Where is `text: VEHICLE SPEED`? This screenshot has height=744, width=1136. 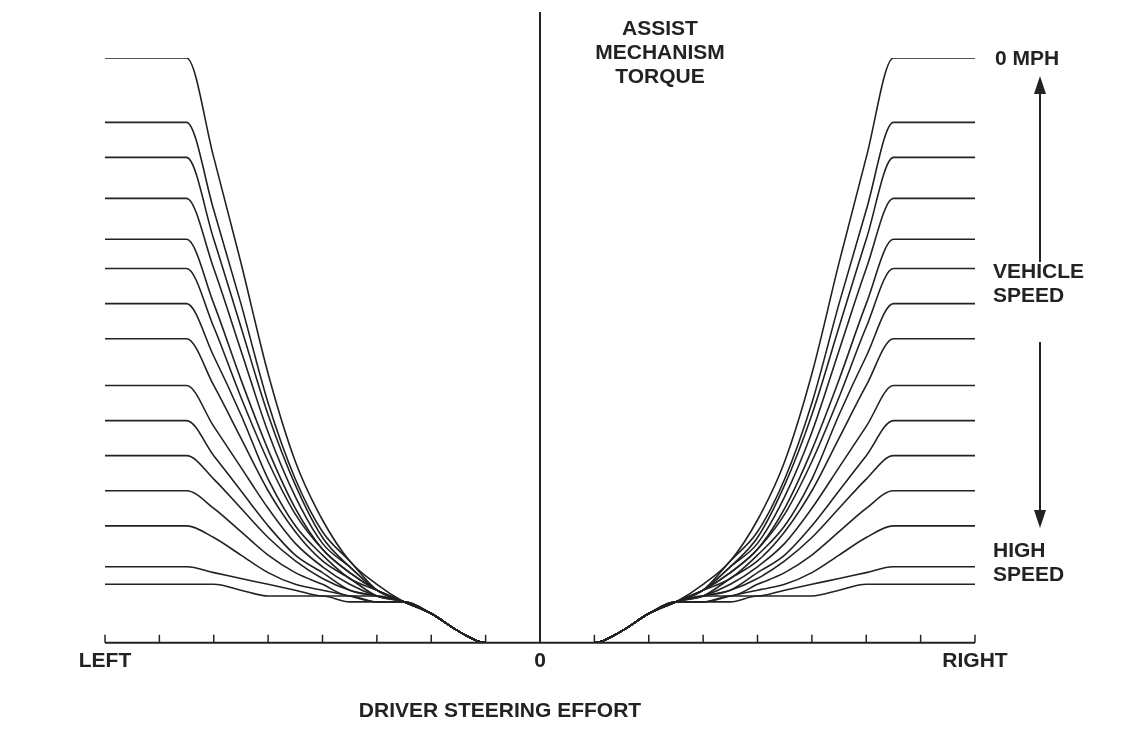
text: VEHICLE SPEED is located at coordinates (1039, 283).